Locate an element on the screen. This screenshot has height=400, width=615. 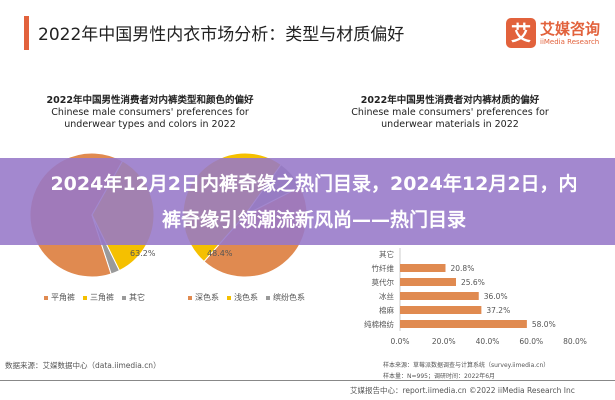
x-tick-label: 0.0% is located at coordinates (399, 341).